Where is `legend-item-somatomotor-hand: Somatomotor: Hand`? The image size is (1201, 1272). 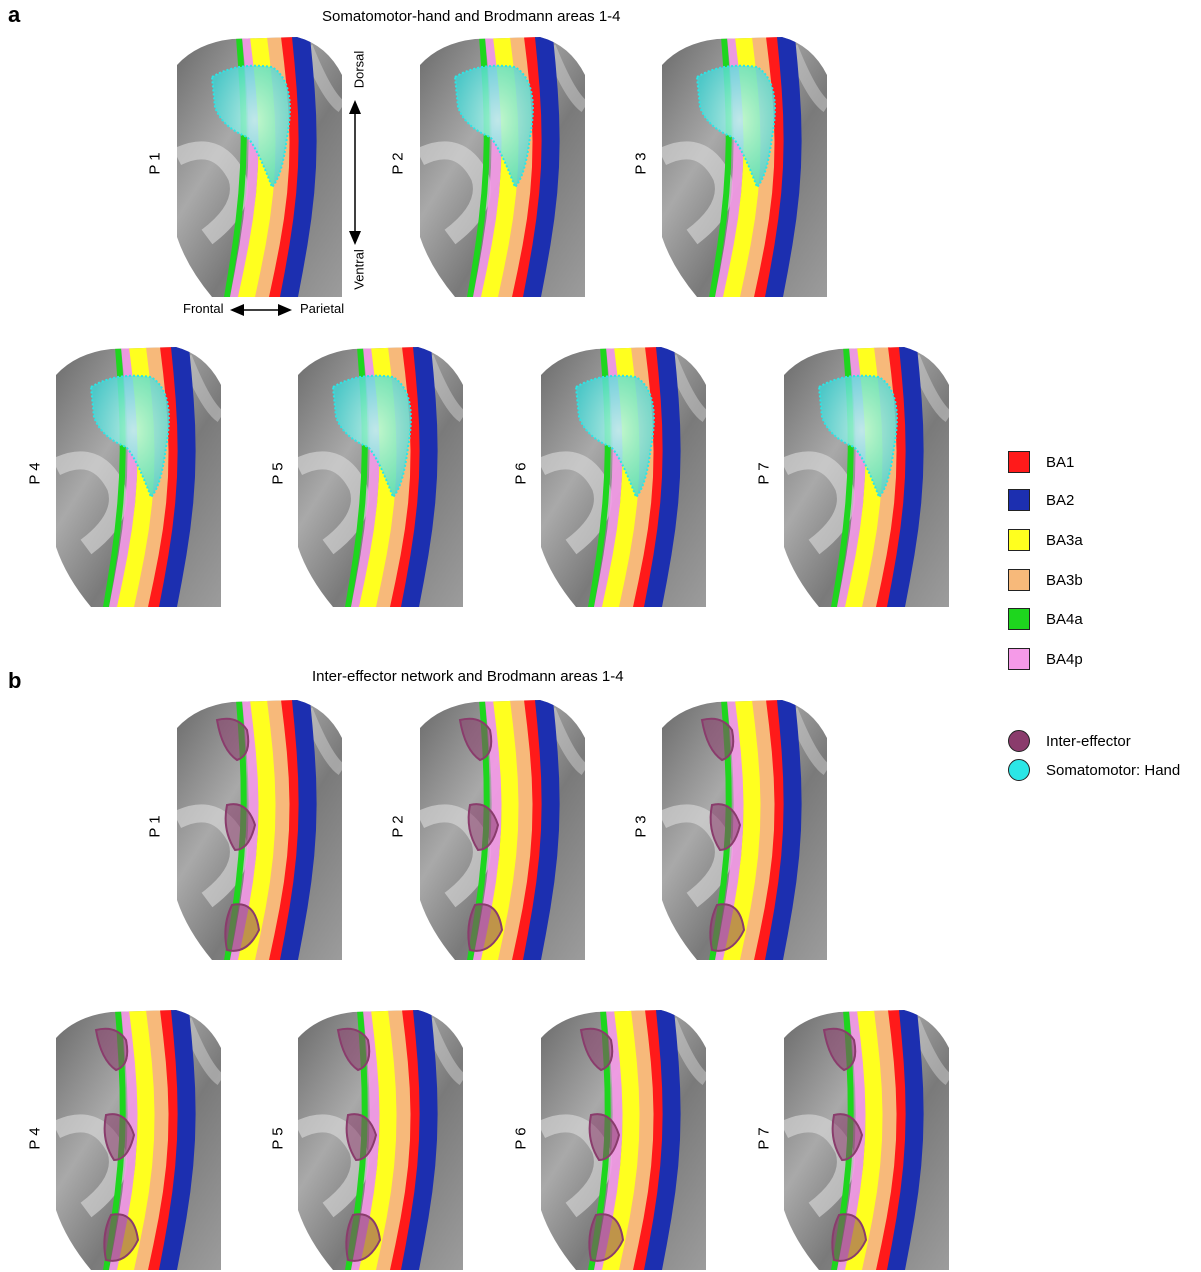
legend-item-somatomotor-hand: Somatomotor: Hand is located at coordinates (1094, 770).